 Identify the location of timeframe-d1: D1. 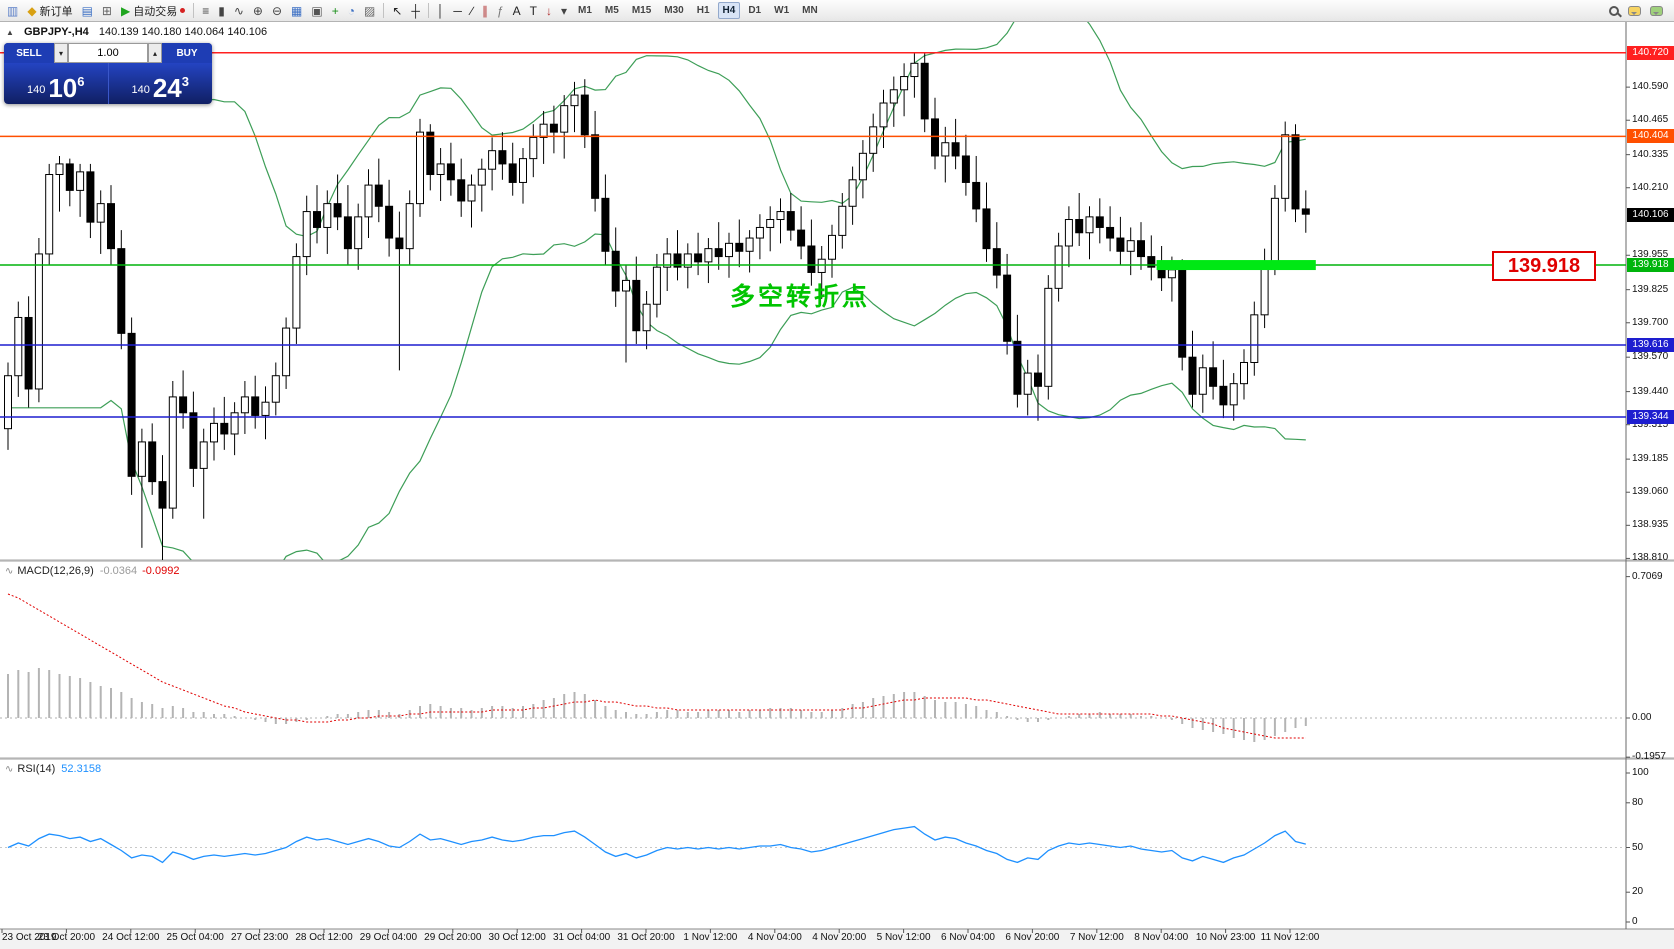
(755, 10).